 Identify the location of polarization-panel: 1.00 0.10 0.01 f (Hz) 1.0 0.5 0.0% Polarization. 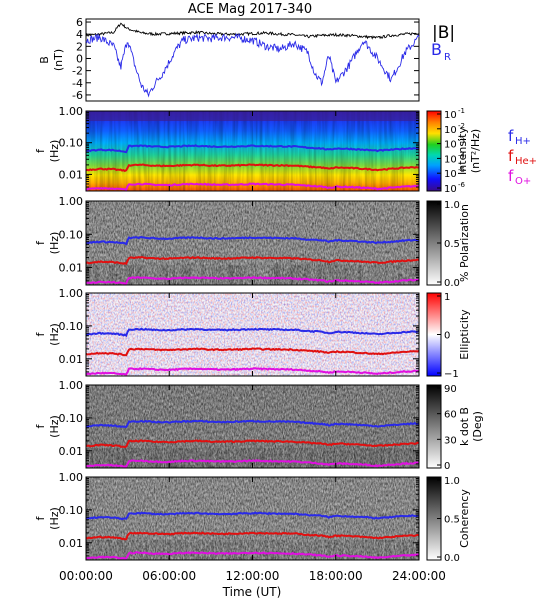
(252, 242).